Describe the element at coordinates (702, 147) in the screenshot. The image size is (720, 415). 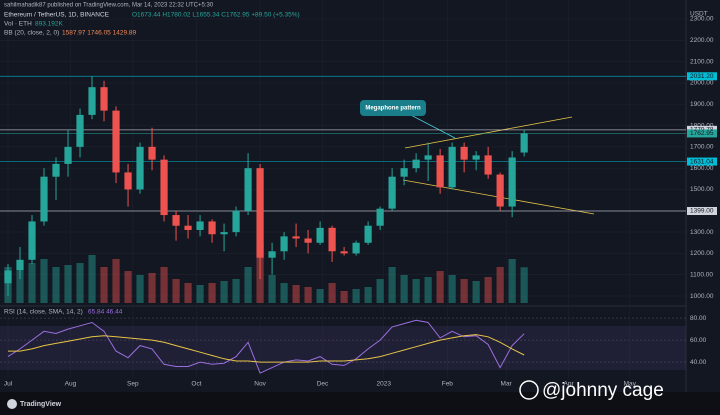
I see `y-tick-label: 1700.00` at that location.